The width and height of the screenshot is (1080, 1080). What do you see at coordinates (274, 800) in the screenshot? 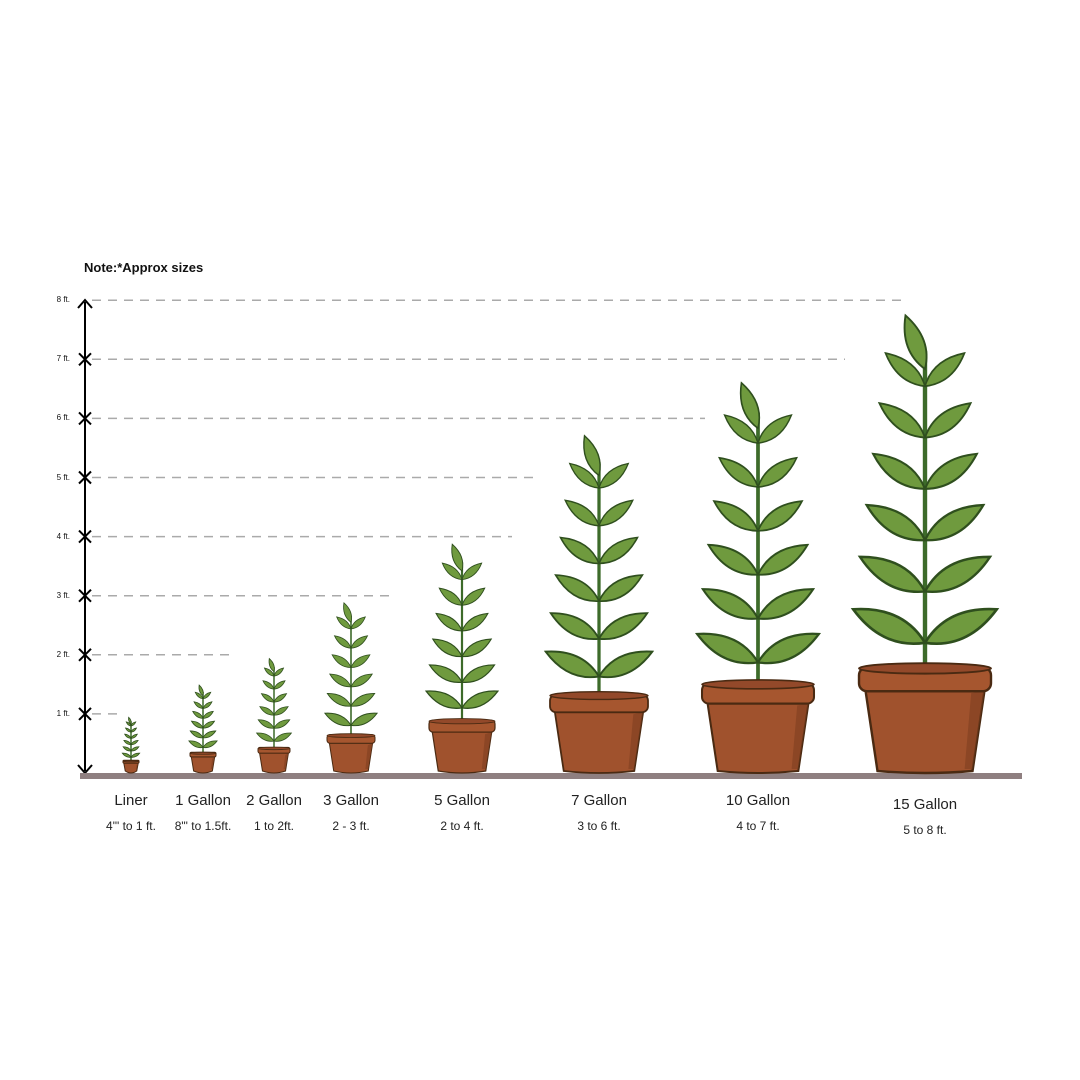
I see `size-name: 2 Gallon` at bounding box center [274, 800].